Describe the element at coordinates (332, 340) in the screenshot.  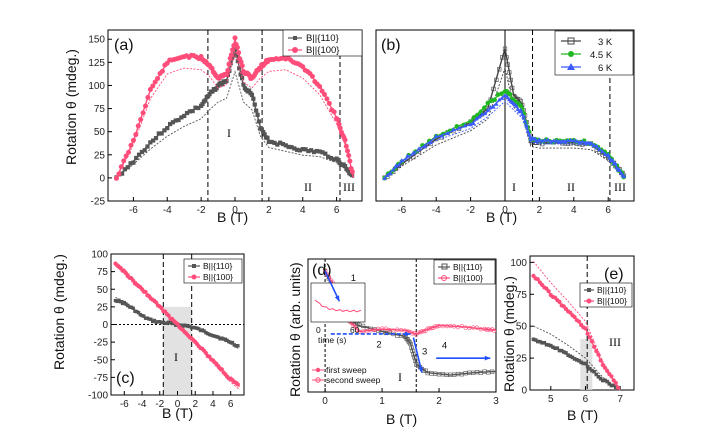
I see `panel-d-inset-xlabel: time (s)` at that location.